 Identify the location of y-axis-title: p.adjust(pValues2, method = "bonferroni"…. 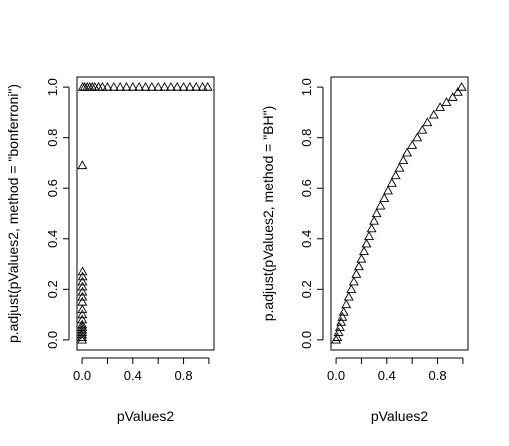
(13, 213).